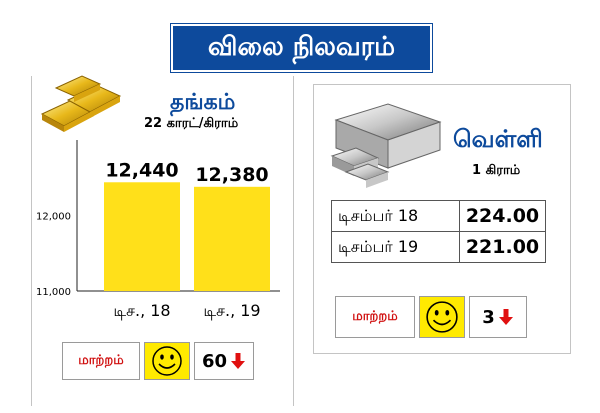 The height and width of the screenshot is (413, 600). What do you see at coordinates (395, 247) in the screenshot?
I see `rate-date: டிசம்பர் 19` at bounding box center [395, 247].